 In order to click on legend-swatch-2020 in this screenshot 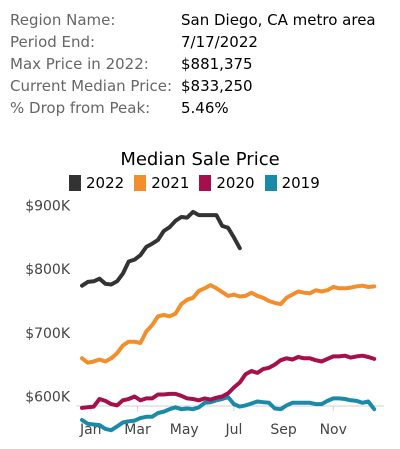, I will do `click(205, 183)`.